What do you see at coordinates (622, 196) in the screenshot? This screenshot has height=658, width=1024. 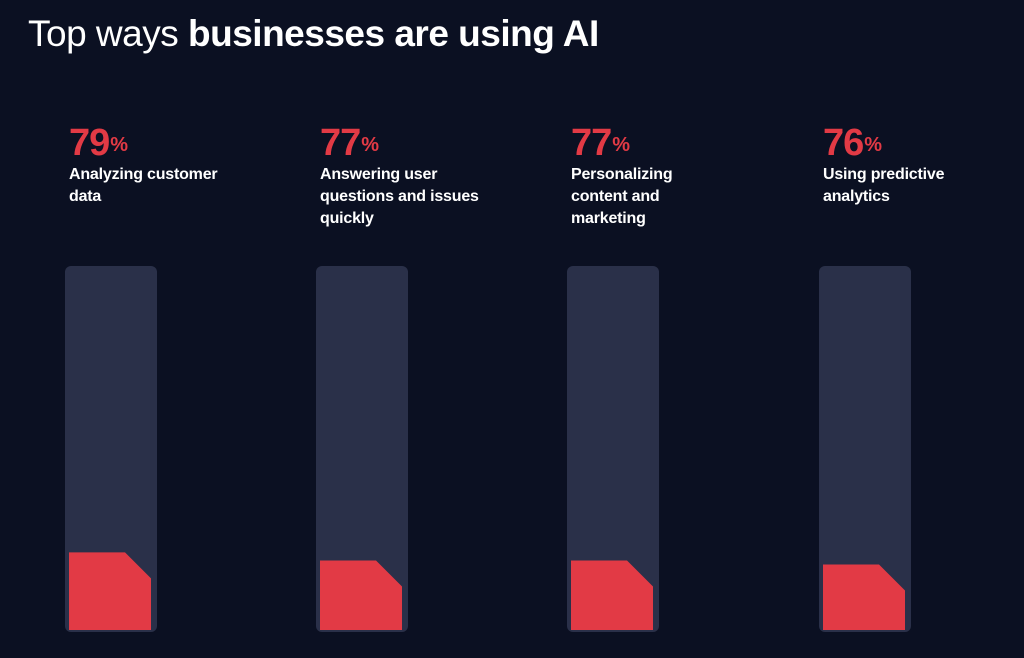 I see `category-label: Personalizing content and marketing` at bounding box center [622, 196].